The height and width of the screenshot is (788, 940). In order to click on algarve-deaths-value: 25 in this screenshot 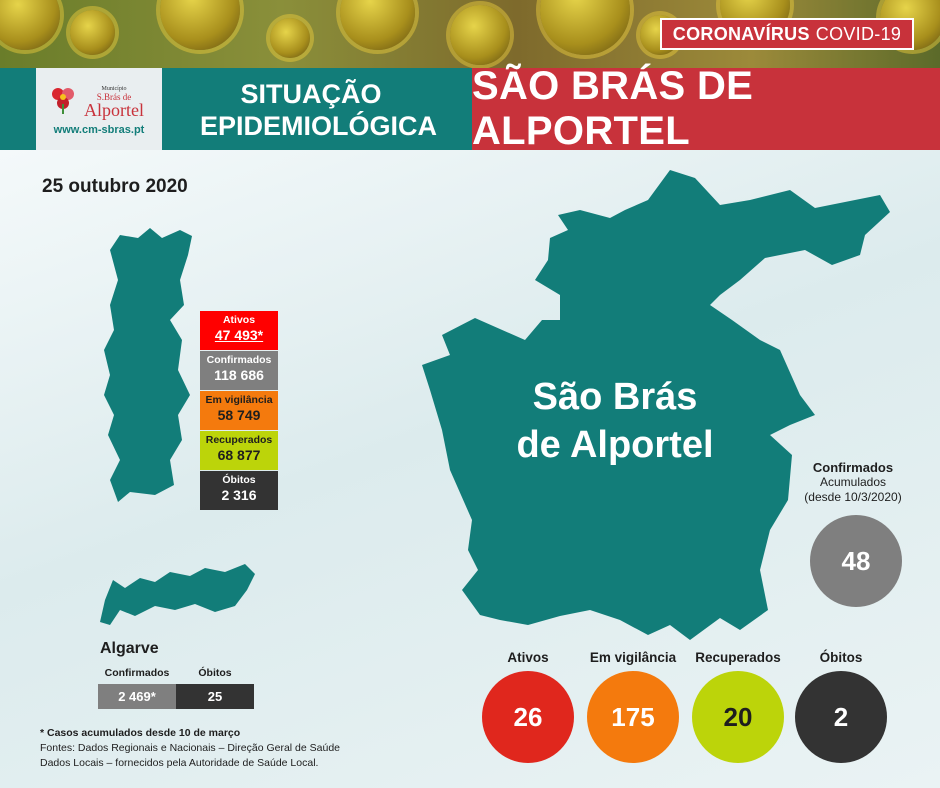, I will do `click(215, 696)`.